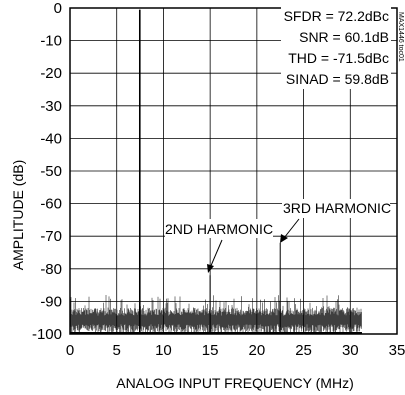 Image resolution: width=405 pixels, height=395 pixels. What do you see at coordinates (51, 73) in the screenshot?
I see `y-tick-label: -20` at bounding box center [51, 73].